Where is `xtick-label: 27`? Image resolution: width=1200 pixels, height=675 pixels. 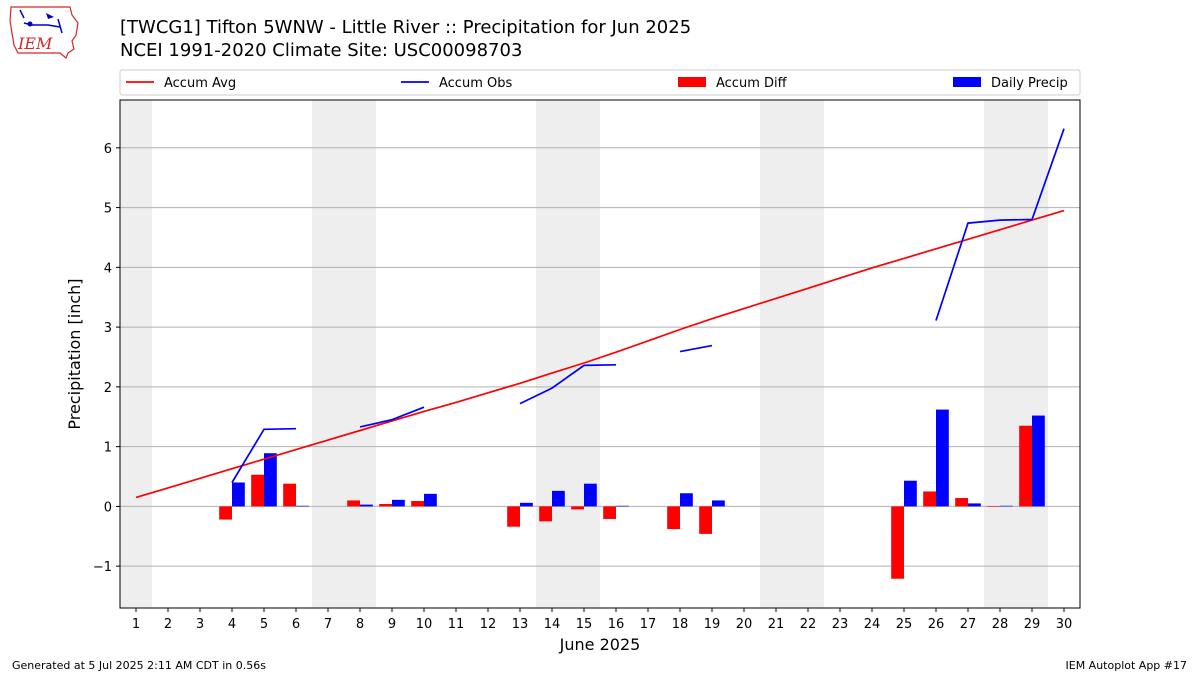
xtick-label: 27 is located at coordinates (968, 624).